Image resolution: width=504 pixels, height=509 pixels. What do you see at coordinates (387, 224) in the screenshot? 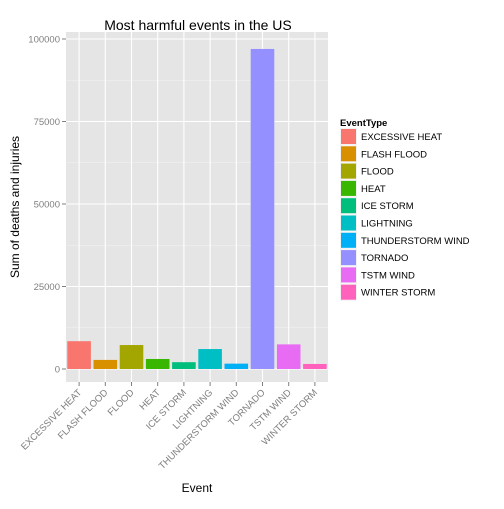
I see `legend-label: LIGHTNING` at bounding box center [387, 224].